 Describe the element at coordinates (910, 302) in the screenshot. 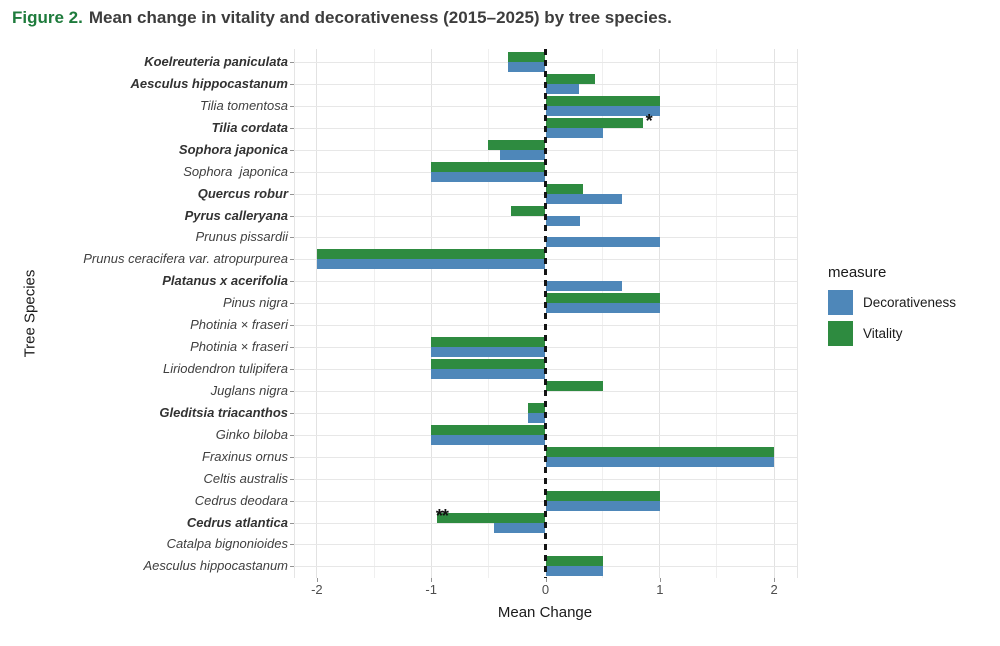

I see `legend-label: Decorativeness` at that location.